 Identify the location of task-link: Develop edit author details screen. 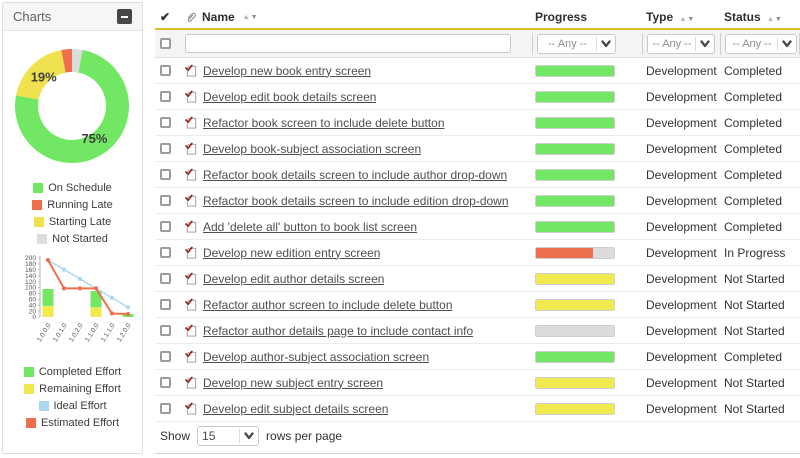
(294, 278).